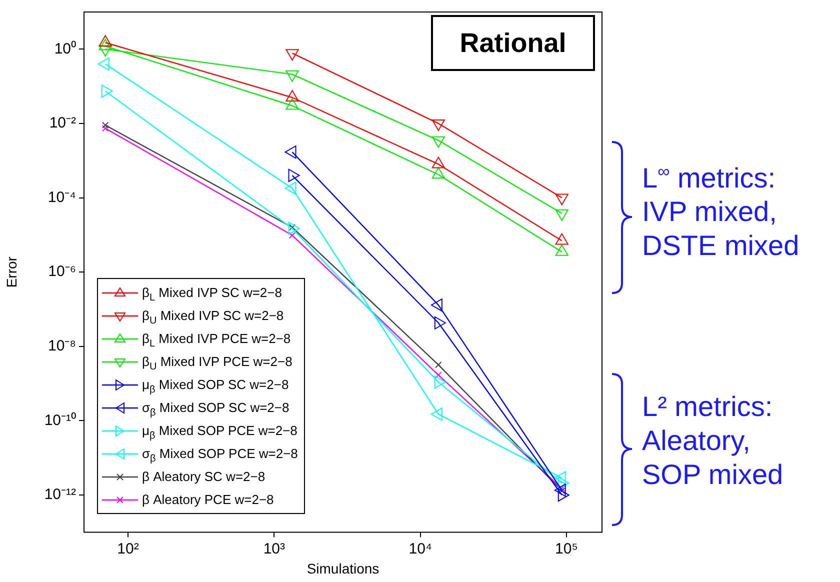 This screenshot has height=582, width=840. I want to click on legend-label: β Aleatory SC w=2−8, so click(204, 477).